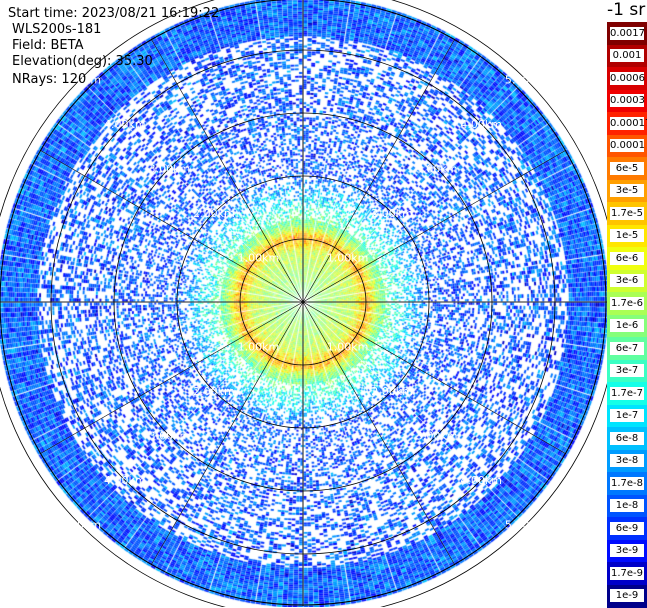  Describe the element at coordinates (627, 596) in the screenshot. I see `colorbar-tick-label: 1e-9` at that location.